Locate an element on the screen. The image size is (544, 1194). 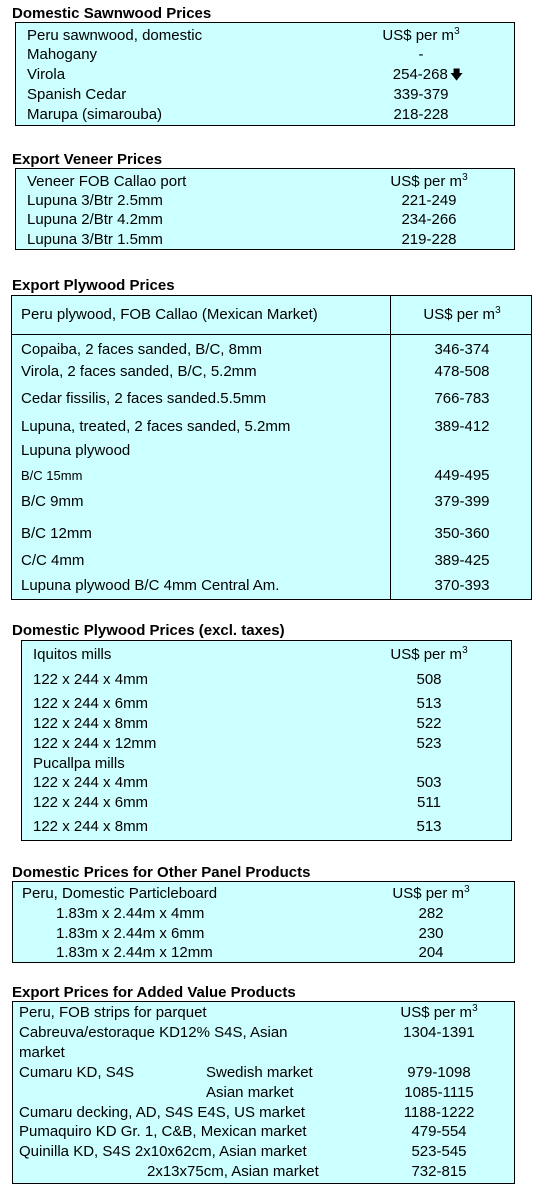
table-row-value: 370-393 is located at coordinates (462, 585).